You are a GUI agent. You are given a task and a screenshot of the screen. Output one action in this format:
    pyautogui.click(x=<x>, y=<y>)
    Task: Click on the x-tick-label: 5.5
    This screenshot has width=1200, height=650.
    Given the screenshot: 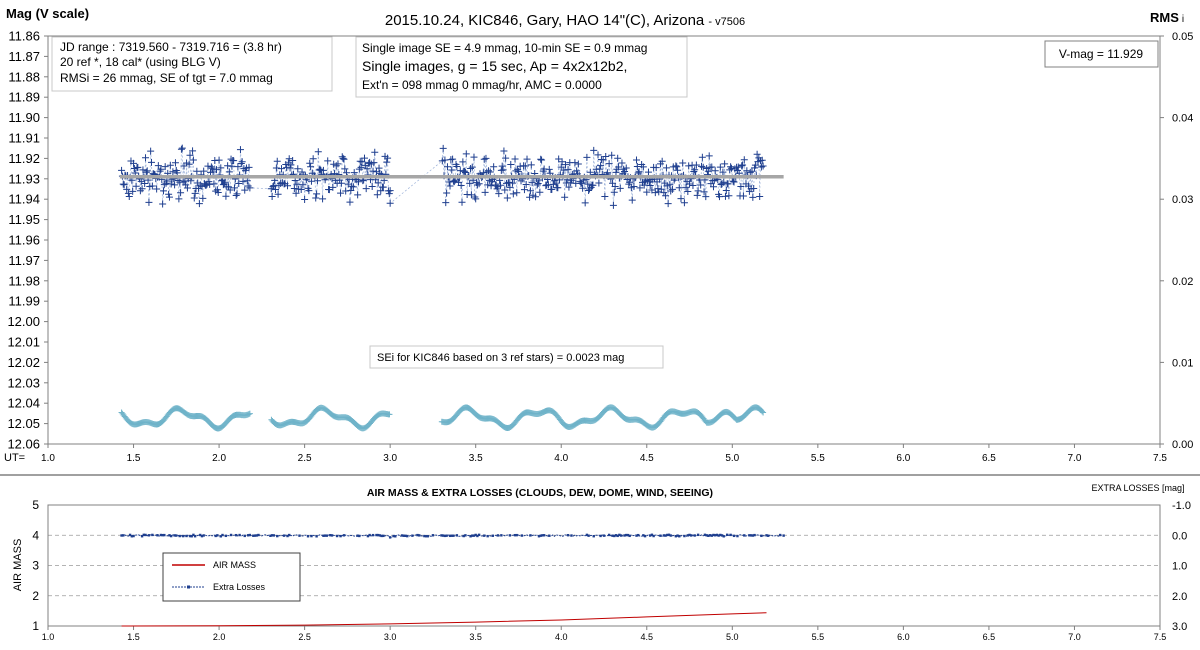 What is the action you would take?
    pyautogui.click(x=818, y=458)
    